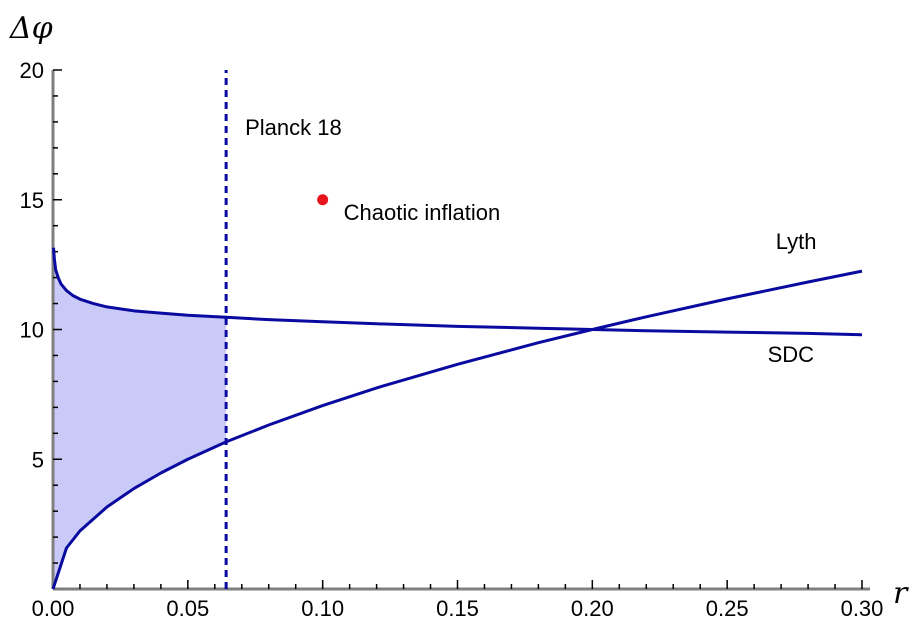 The image size is (912, 619). I want to click on chaotic-inflation-point, so click(323, 200).